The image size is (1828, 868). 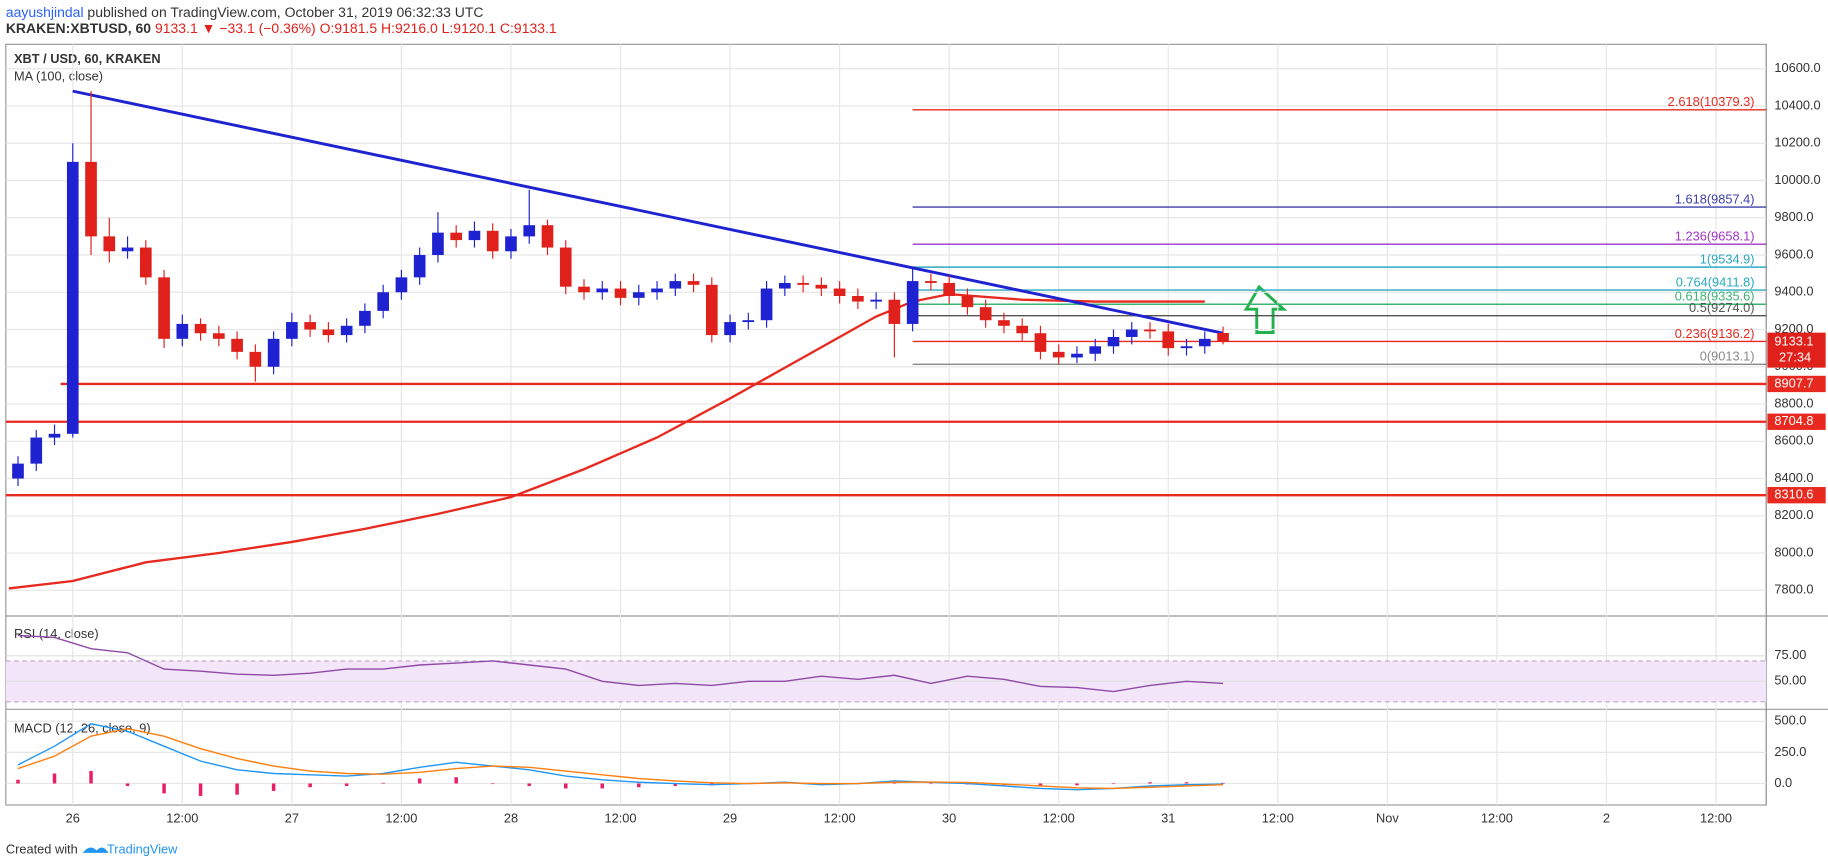 What do you see at coordinates (1793, 477) in the screenshot?
I see `y-tick-label: 8400.0` at bounding box center [1793, 477].